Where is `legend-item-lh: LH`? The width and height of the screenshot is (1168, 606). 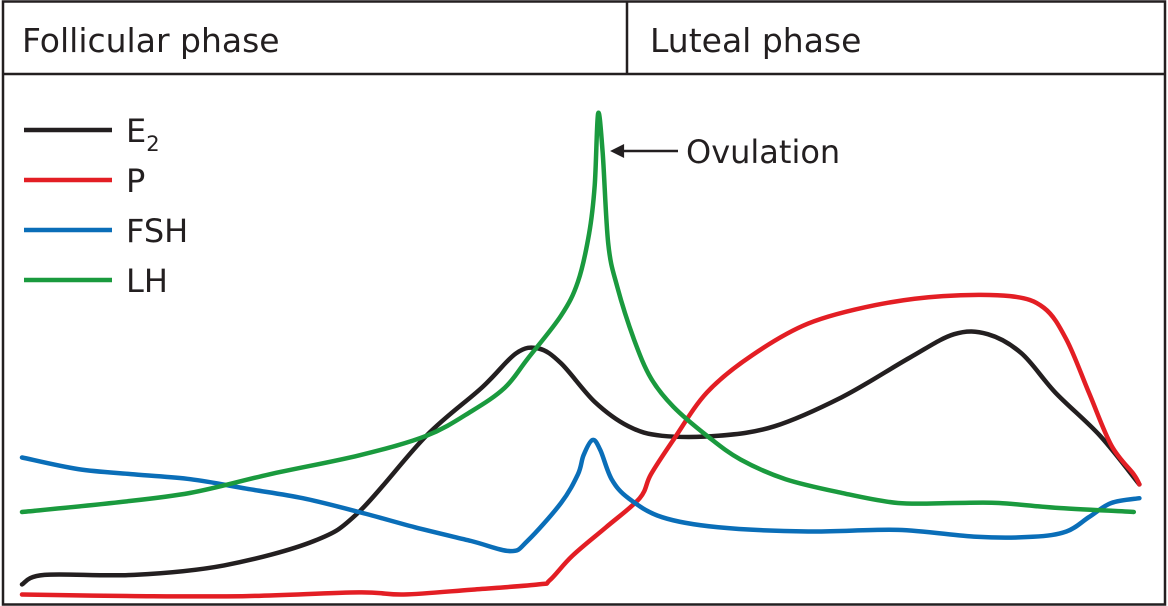
legend-item-lh: LH is located at coordinates (96, 281).